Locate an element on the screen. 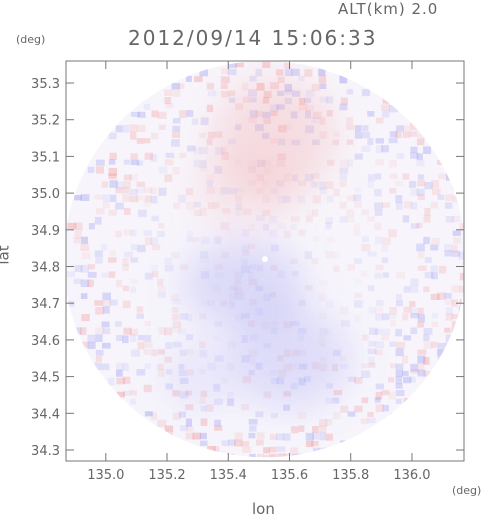 Image resolution: width=491 pixels, height=521 pixels. y-tick-label: 35.1 is located at coordinates (45, 157).